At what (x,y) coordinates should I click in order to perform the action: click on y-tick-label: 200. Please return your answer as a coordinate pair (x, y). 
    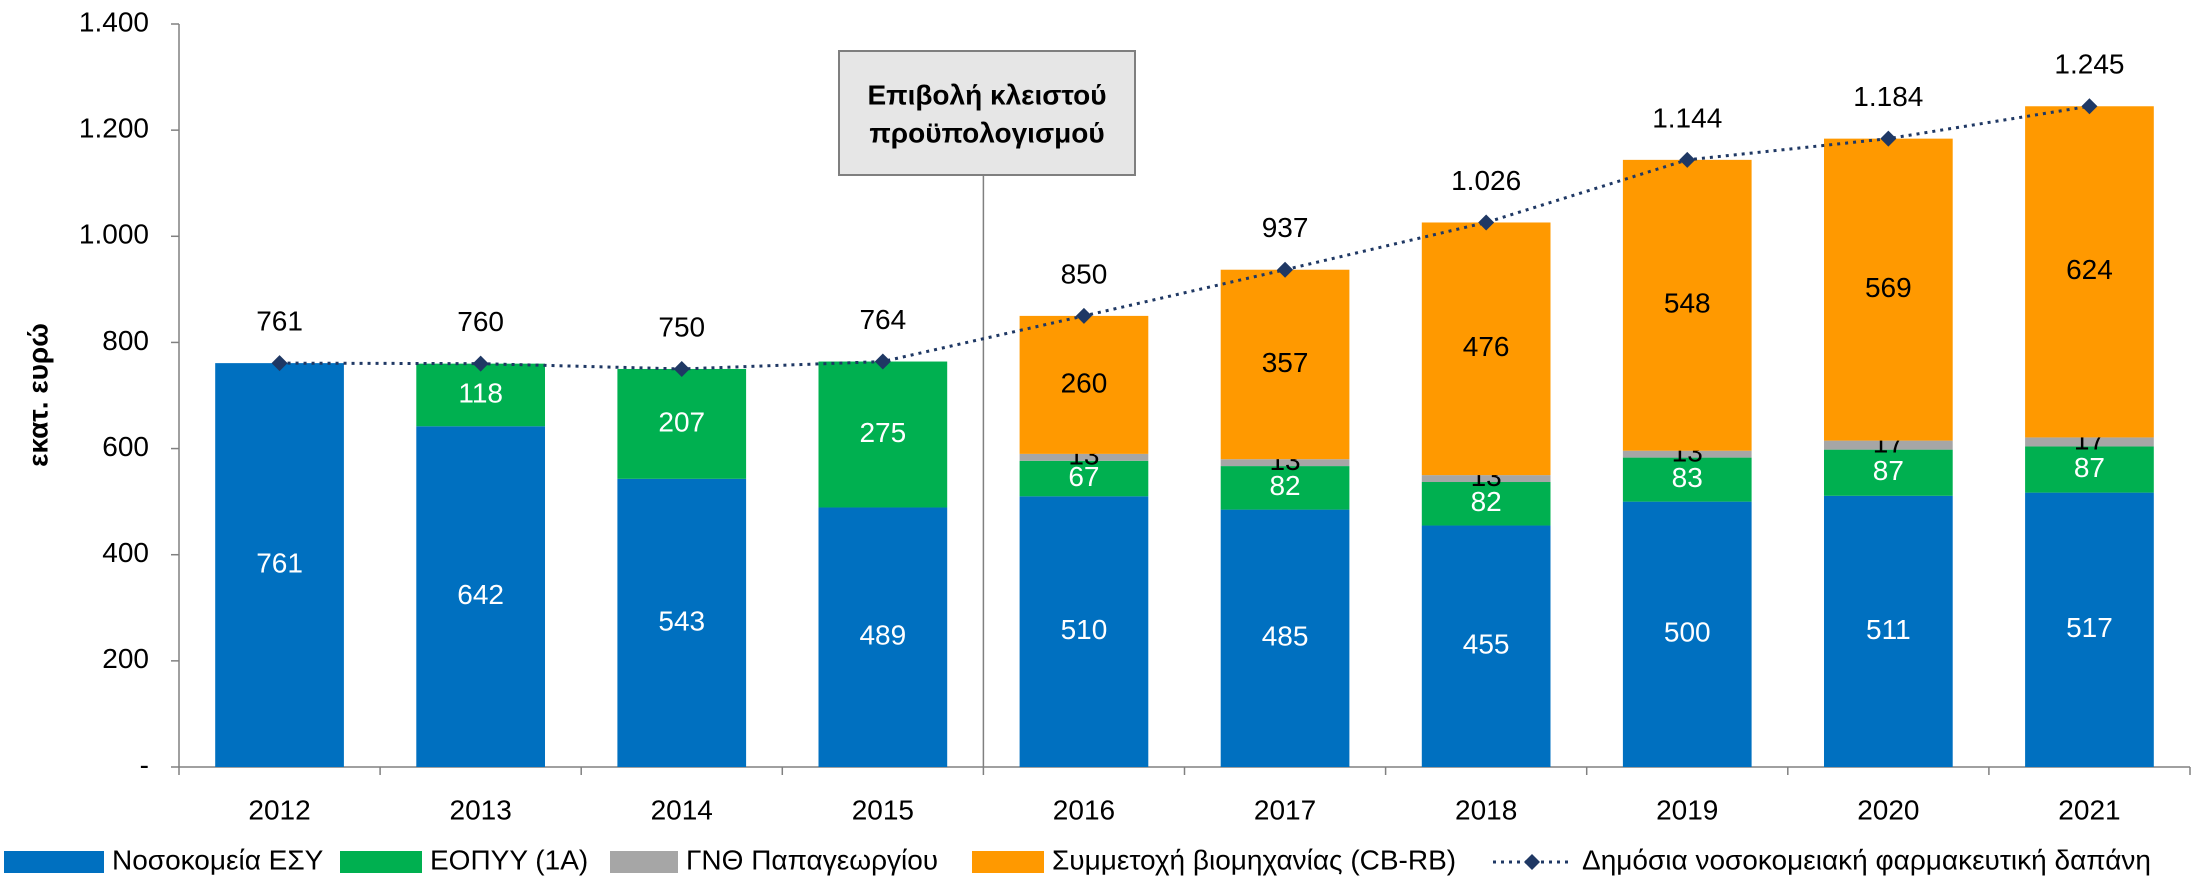
    Looking at the image, I should click on (125, 658).